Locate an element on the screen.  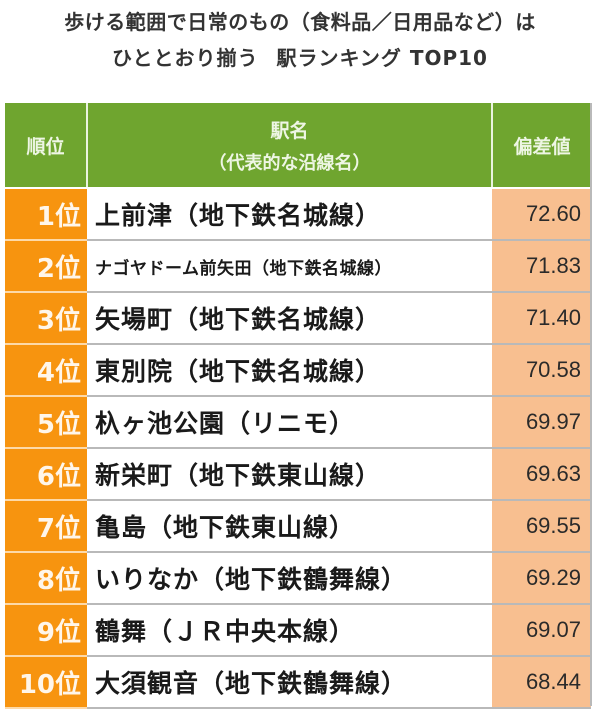
rank-cell: 9位 is located at coordinates (46, 630).